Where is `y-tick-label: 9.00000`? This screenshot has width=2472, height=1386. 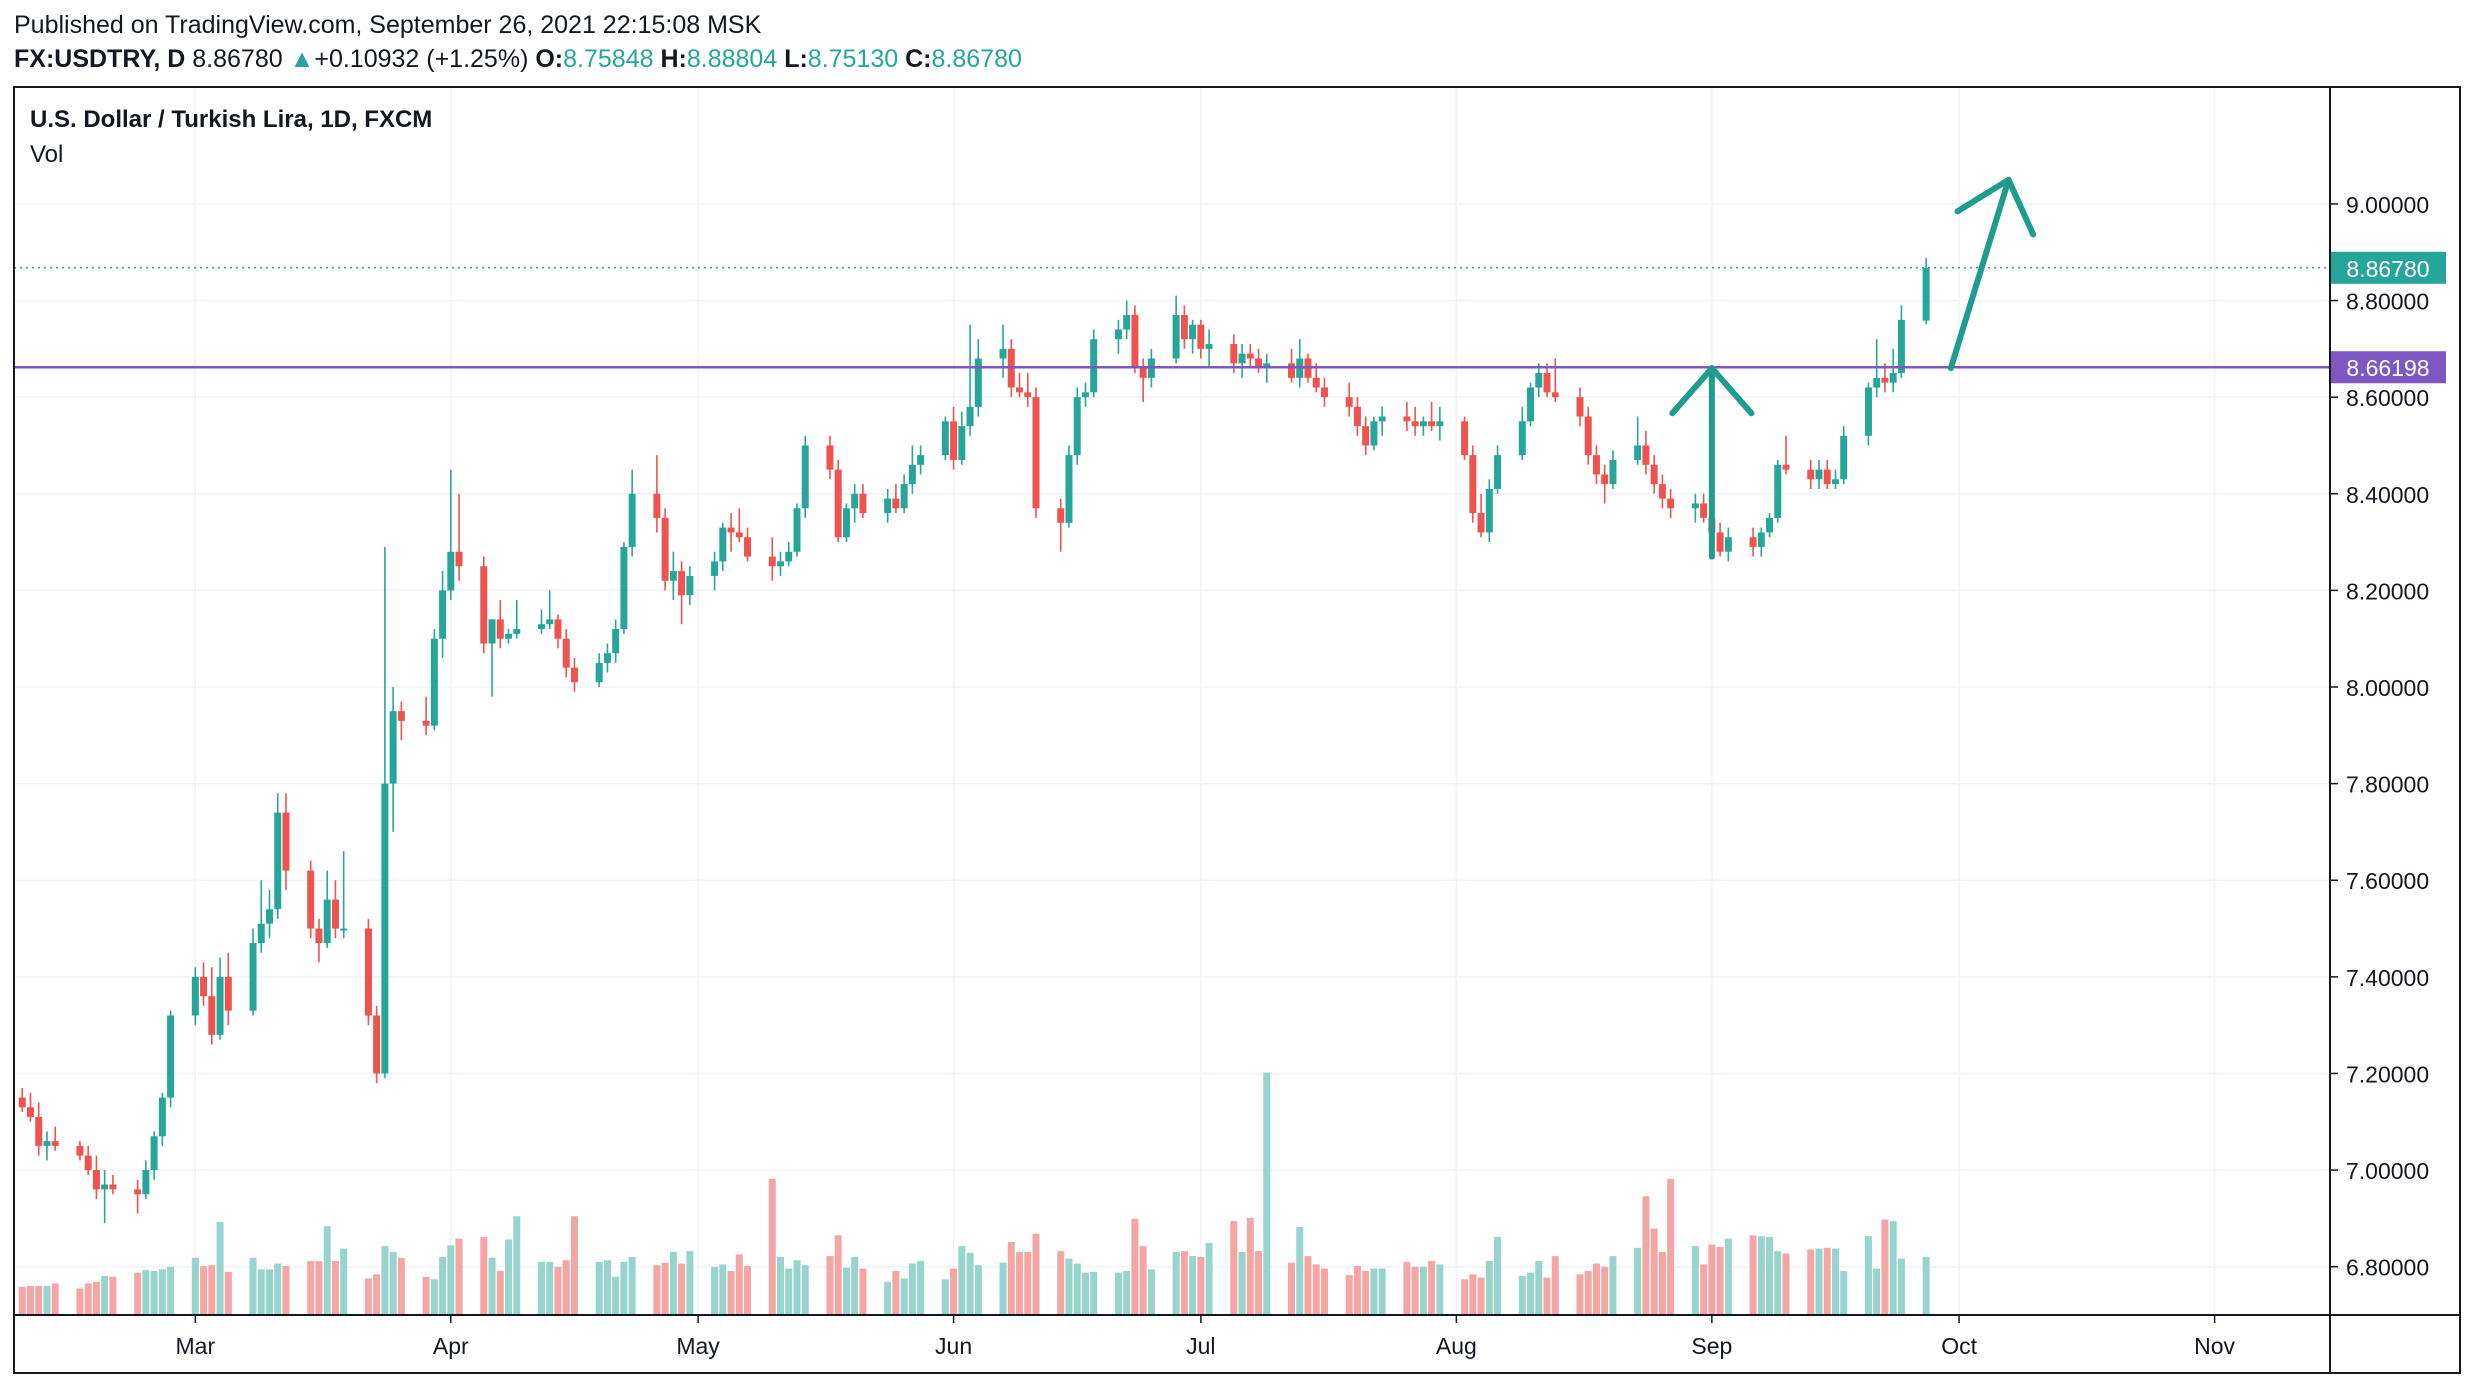
y-tick-label: 9.00000 is located at coordinates (2387, 205).